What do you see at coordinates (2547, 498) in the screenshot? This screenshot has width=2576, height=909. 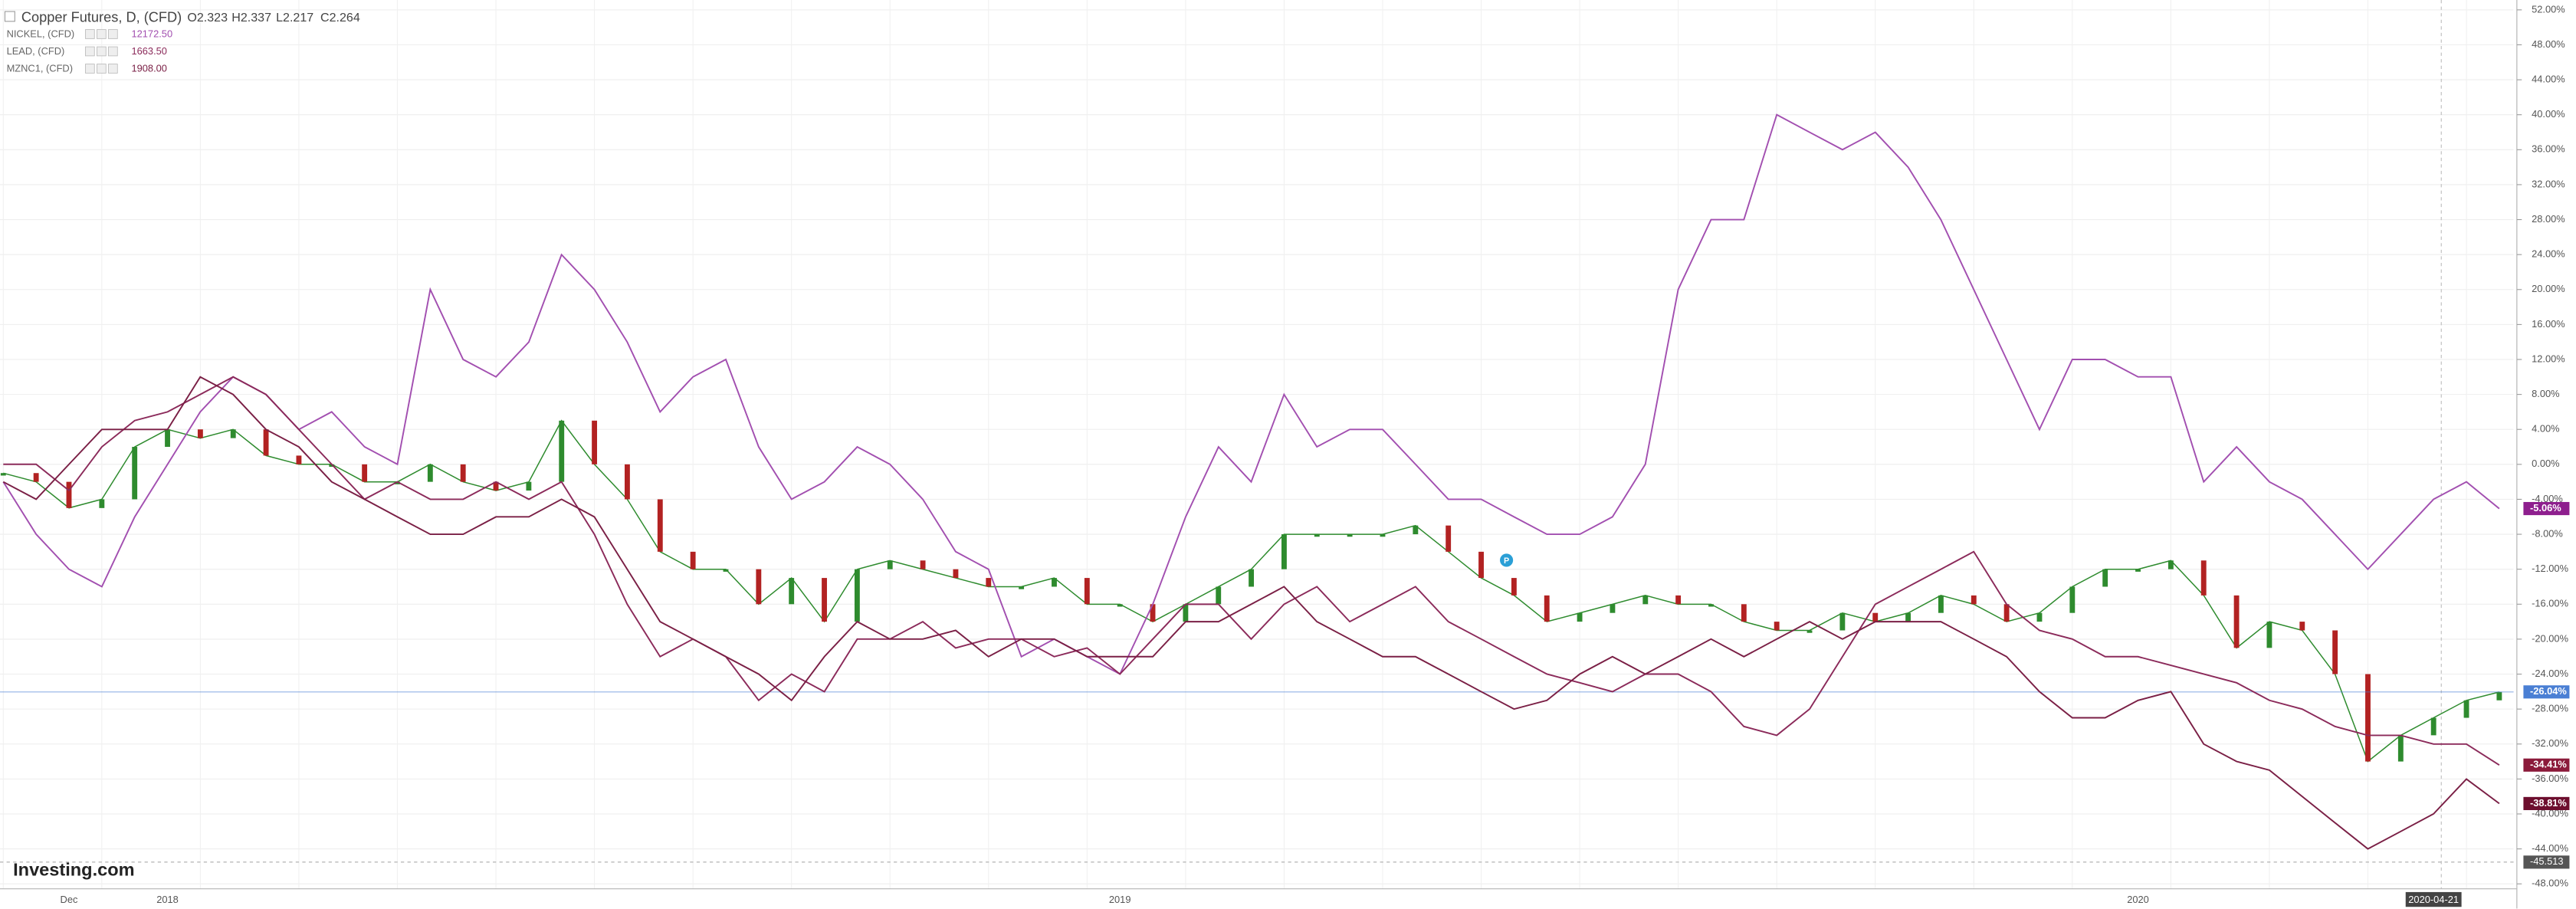 I see `y-tick-label: -4.00%` at bounding box center [2547, 498].